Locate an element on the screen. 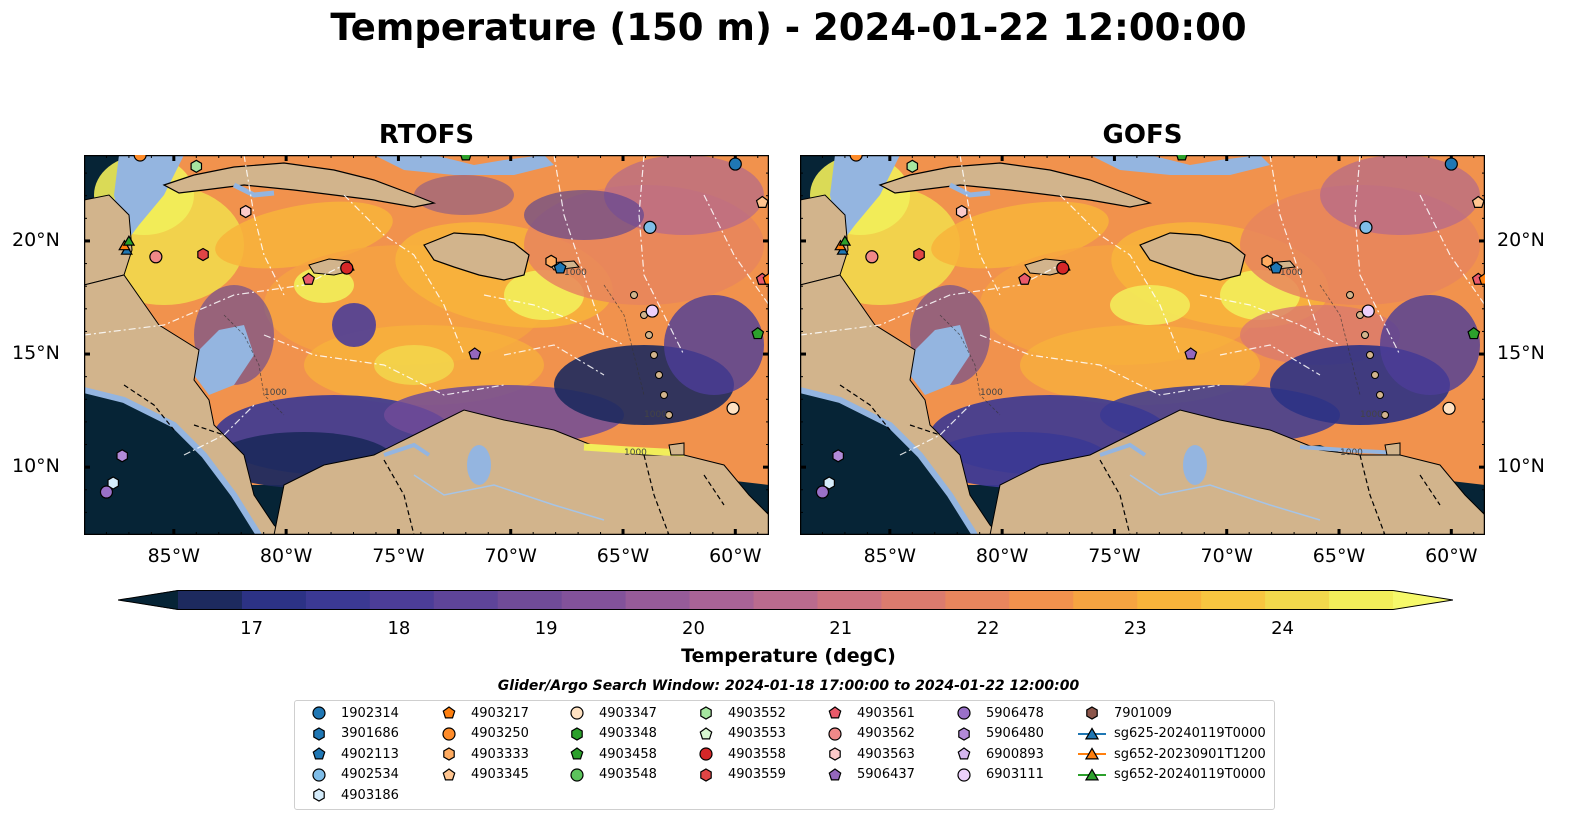  legend-label: 4903563 is located at coordinates (886, 754).